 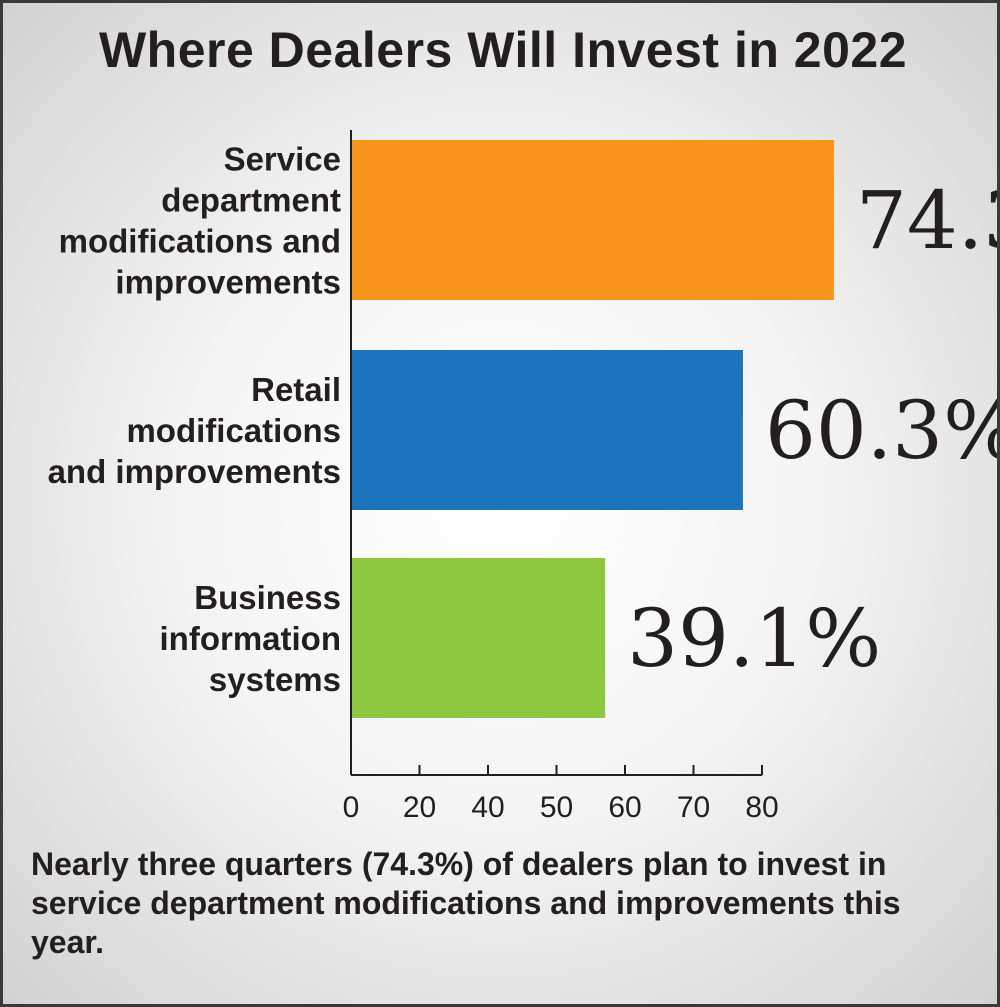 What do you see at coordinates (881, 430) in the screenshot?
I see `value-label-1: 60.3%` at bounding box center [881, 430].